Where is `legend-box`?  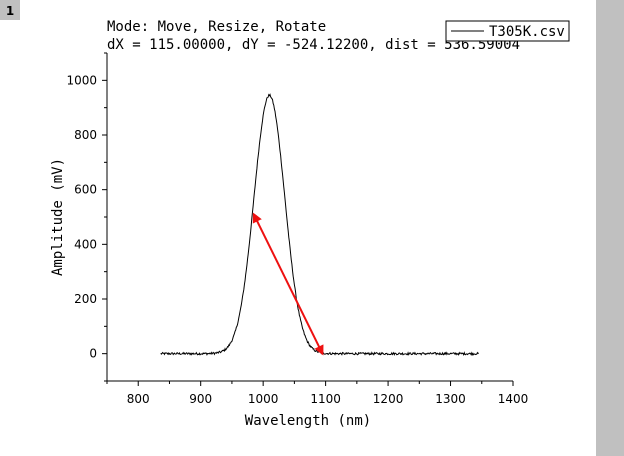
legend-box is located at coordinates (507, 31).